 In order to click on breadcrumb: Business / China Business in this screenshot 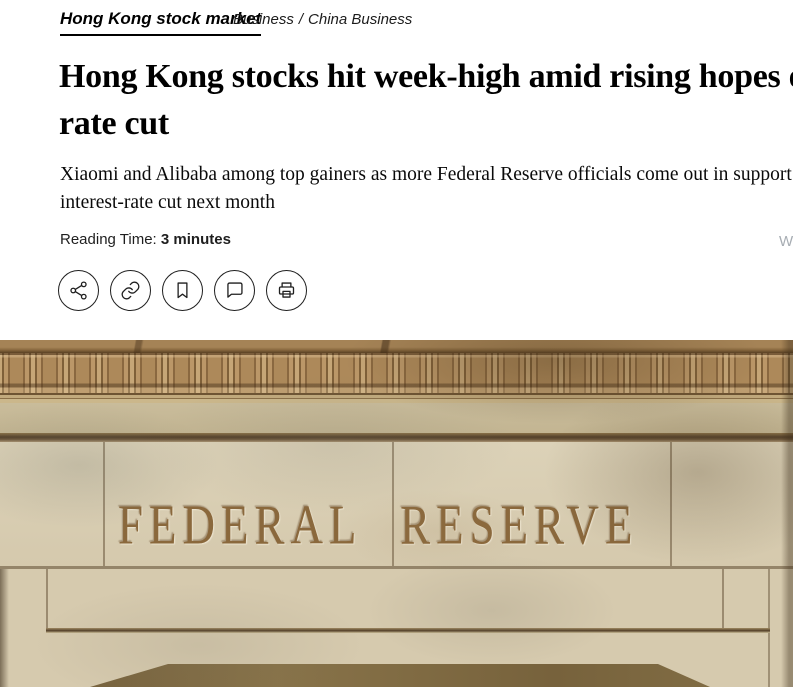, I will do `click(322, 19)`.